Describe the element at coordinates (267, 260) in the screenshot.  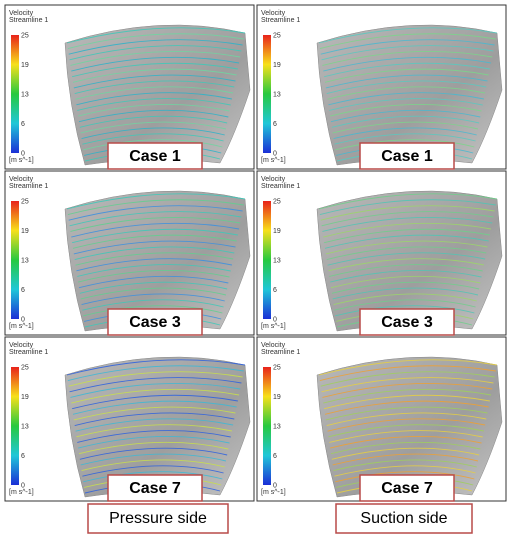
I see `colorbar` at that location.